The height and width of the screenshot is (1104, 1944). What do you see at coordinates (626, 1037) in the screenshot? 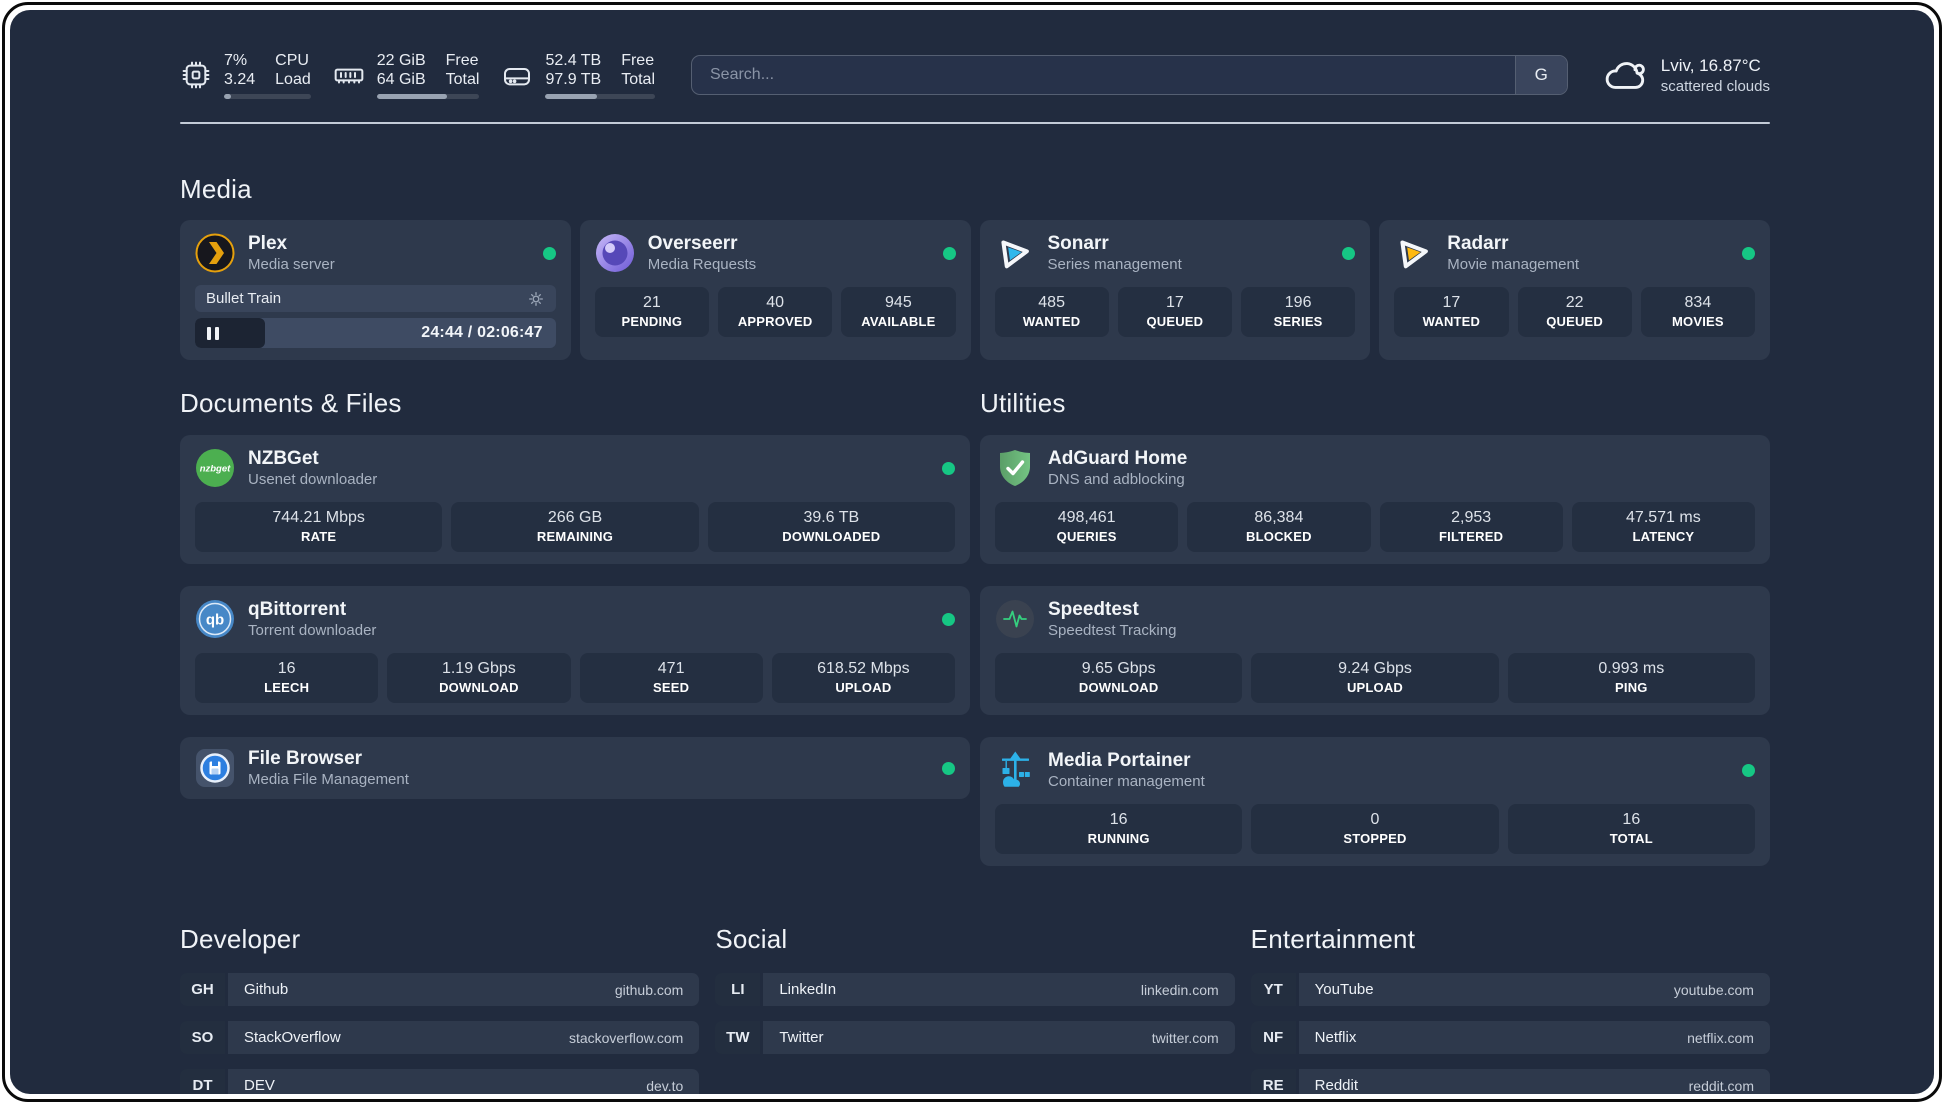
I see `link-url: stackoverflow.com` at bounding box center [626, 1037].